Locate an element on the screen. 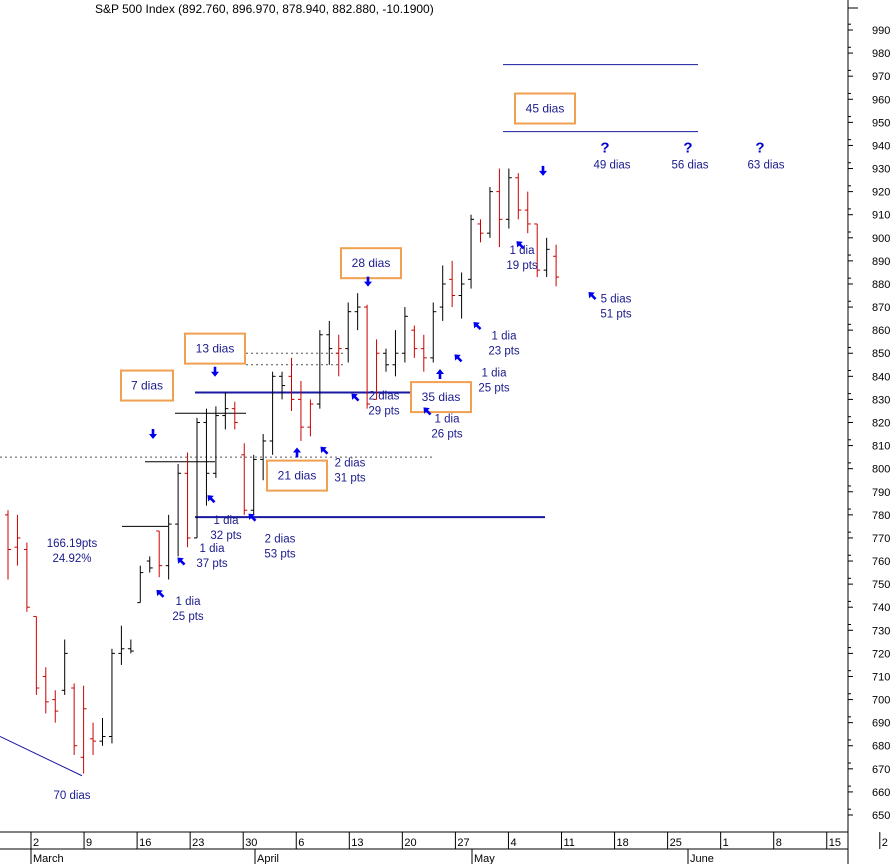 This screenshot has width=896, height=864. x-tick-label: 30 is located at coordinates (251, 843).